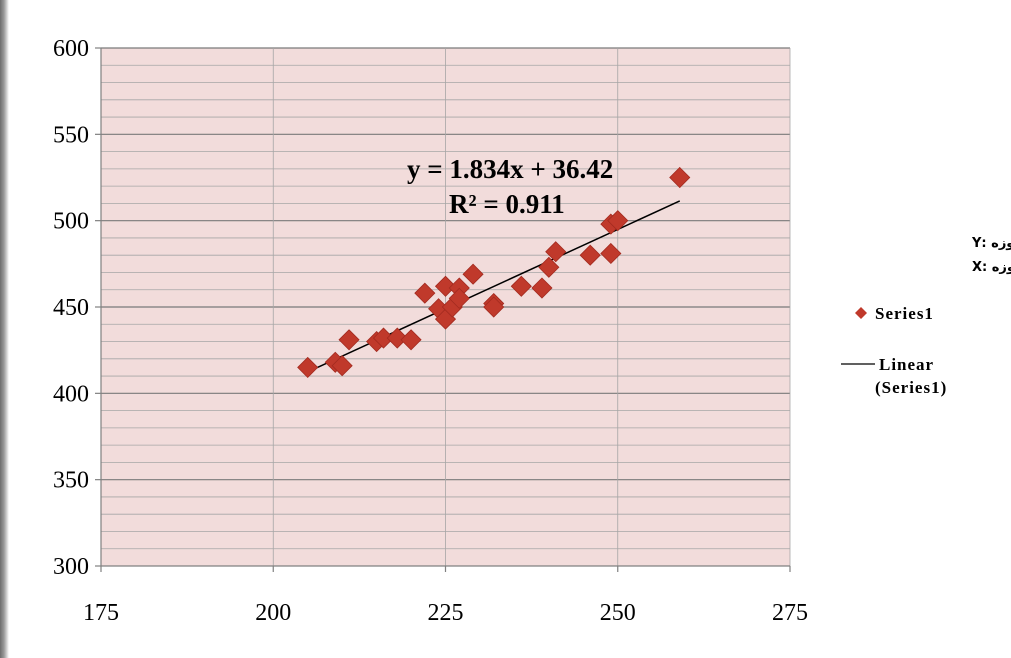 This screenshot has height=658, width=1011. I want to click on y-tick-label: 550, so click(71, 135).